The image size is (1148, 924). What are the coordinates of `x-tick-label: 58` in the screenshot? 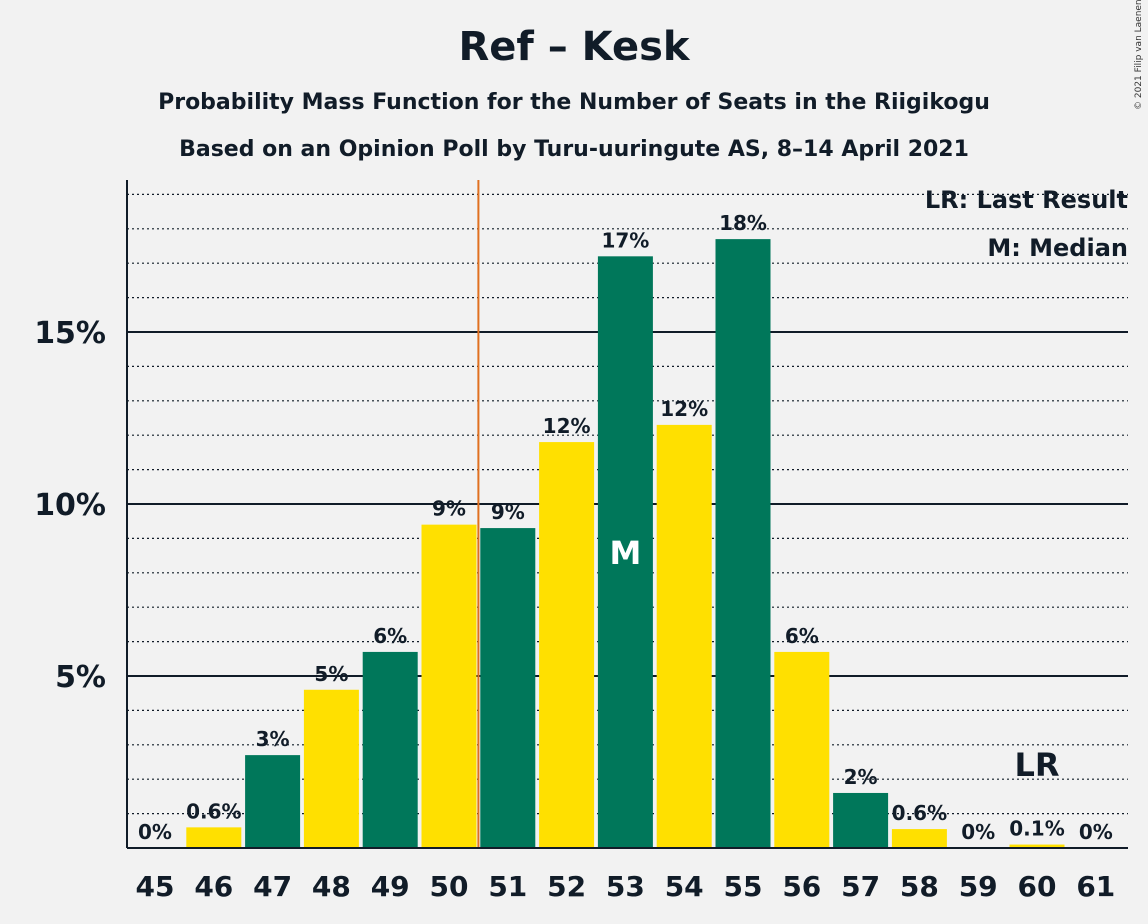 It's located at (919, 886).